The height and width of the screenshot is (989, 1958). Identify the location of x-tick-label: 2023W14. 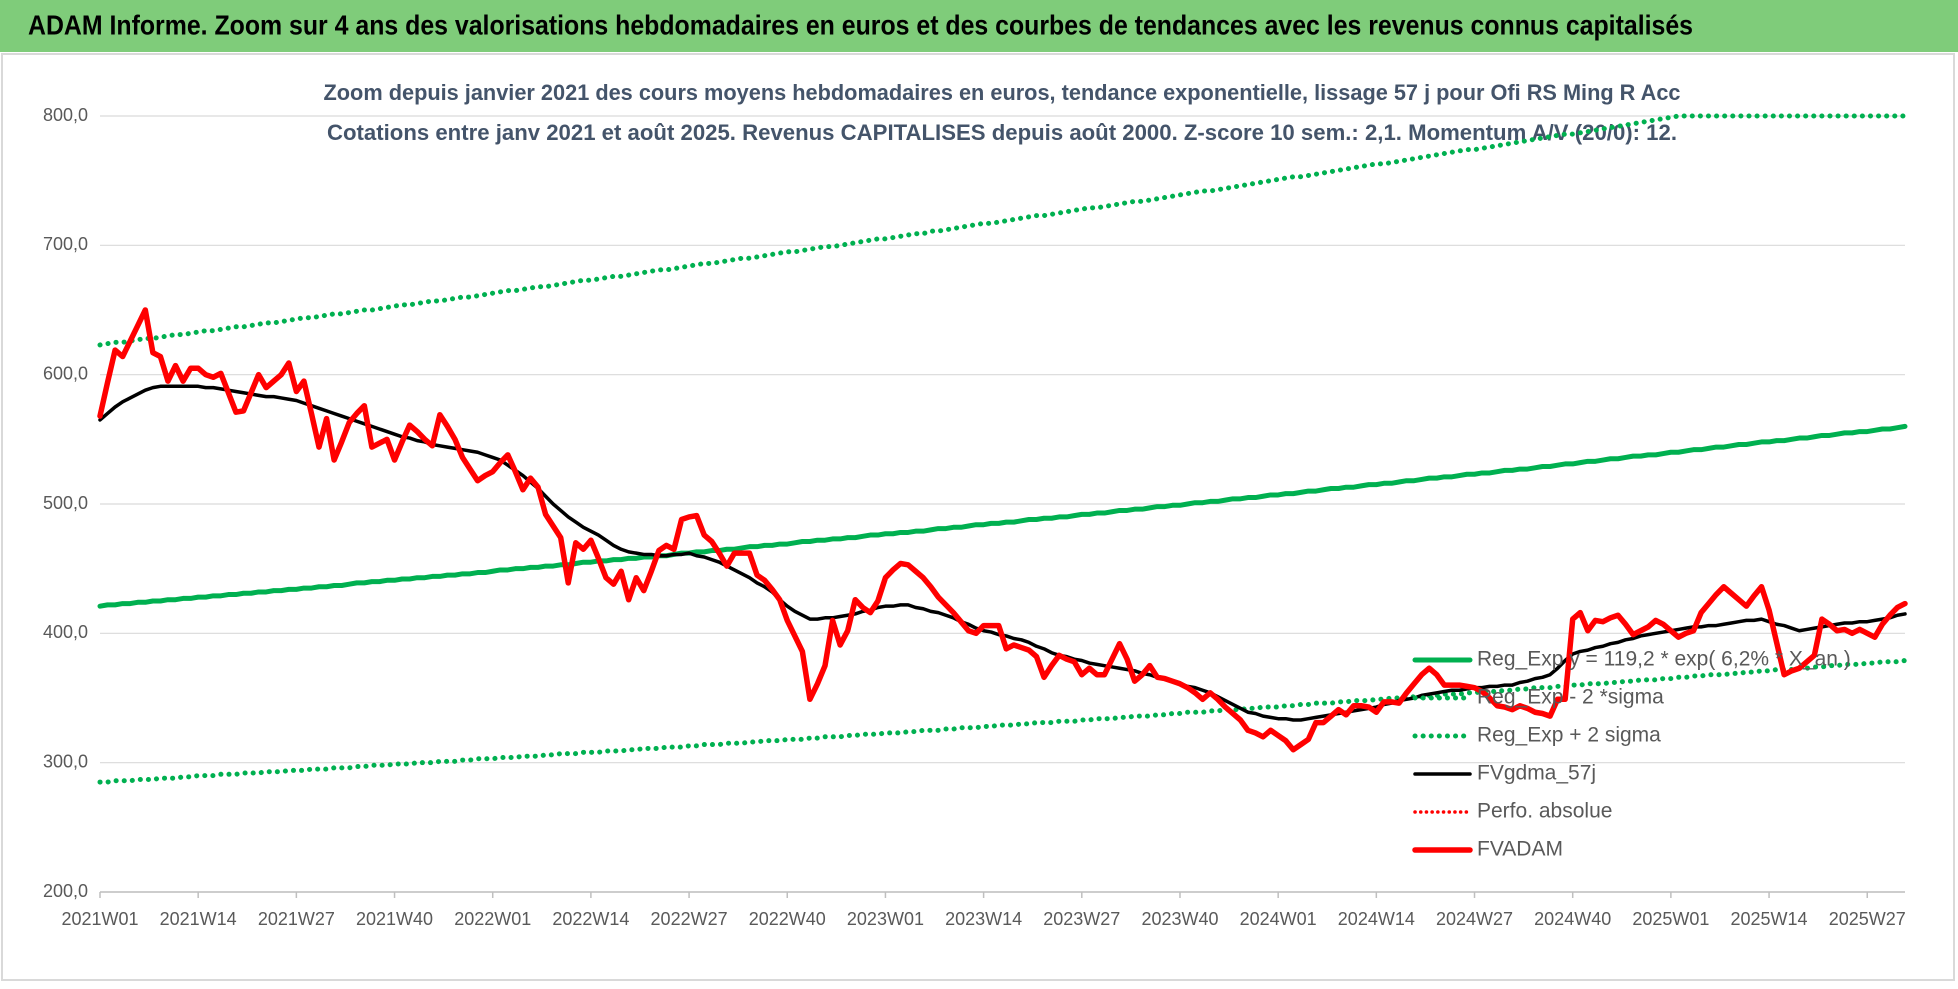
(983, 919).